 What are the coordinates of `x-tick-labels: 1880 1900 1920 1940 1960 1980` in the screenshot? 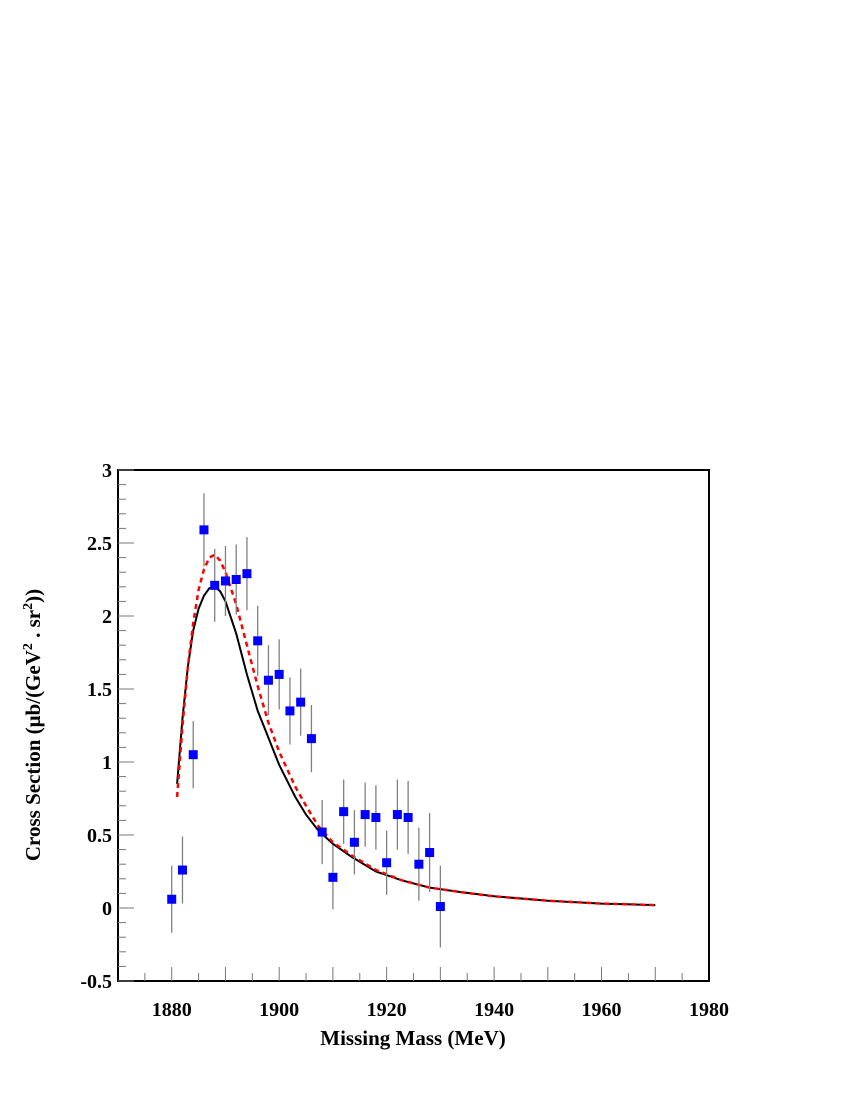 It's located at (440, 1010).